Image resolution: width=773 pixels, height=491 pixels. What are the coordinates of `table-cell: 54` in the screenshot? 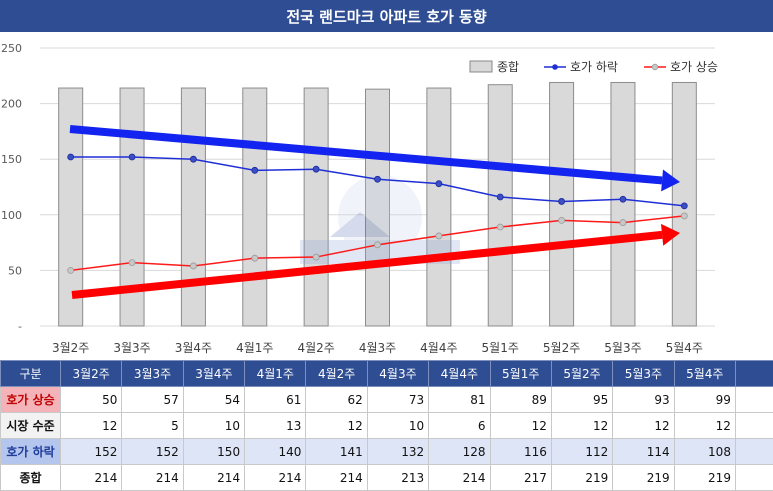 It's located at (213, 400).